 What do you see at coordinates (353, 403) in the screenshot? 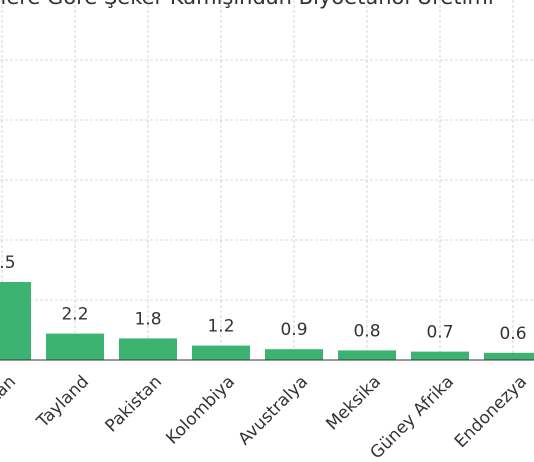
I see `x-tick-label: Meksika` at bounding box center [353, 403].